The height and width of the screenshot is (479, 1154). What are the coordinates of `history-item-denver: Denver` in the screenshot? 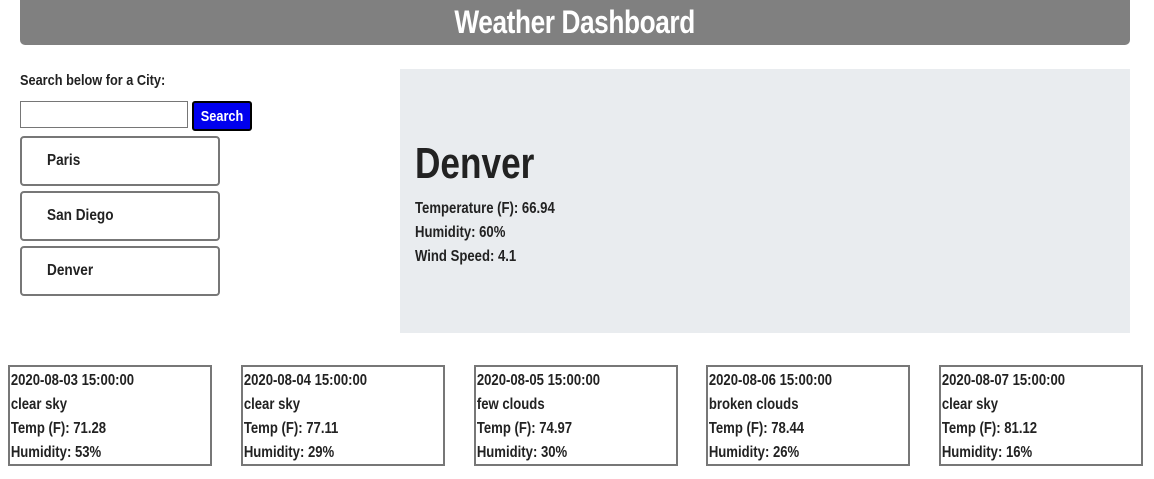 It's located at (120, 271).